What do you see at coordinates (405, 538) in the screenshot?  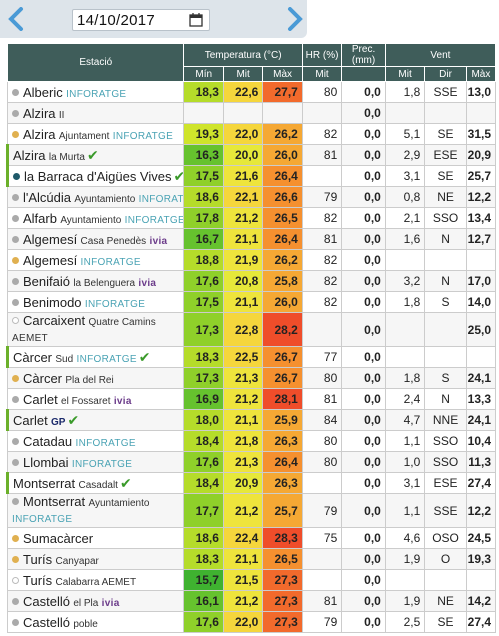 I see `wind-mean-cell: 4,6` at bounding box center [405, 538].